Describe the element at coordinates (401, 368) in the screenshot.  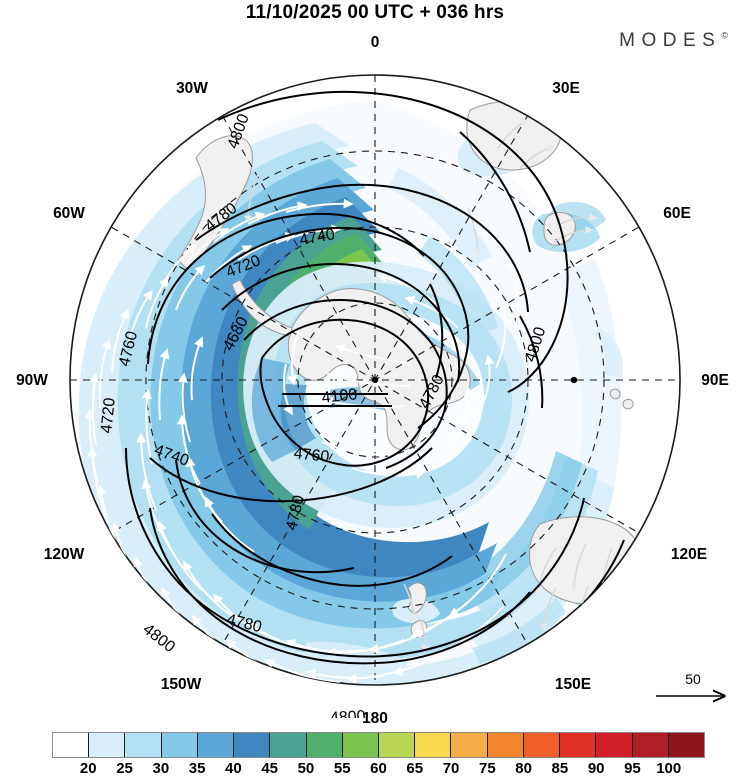
I see `wind-vectors-inner` at that location.